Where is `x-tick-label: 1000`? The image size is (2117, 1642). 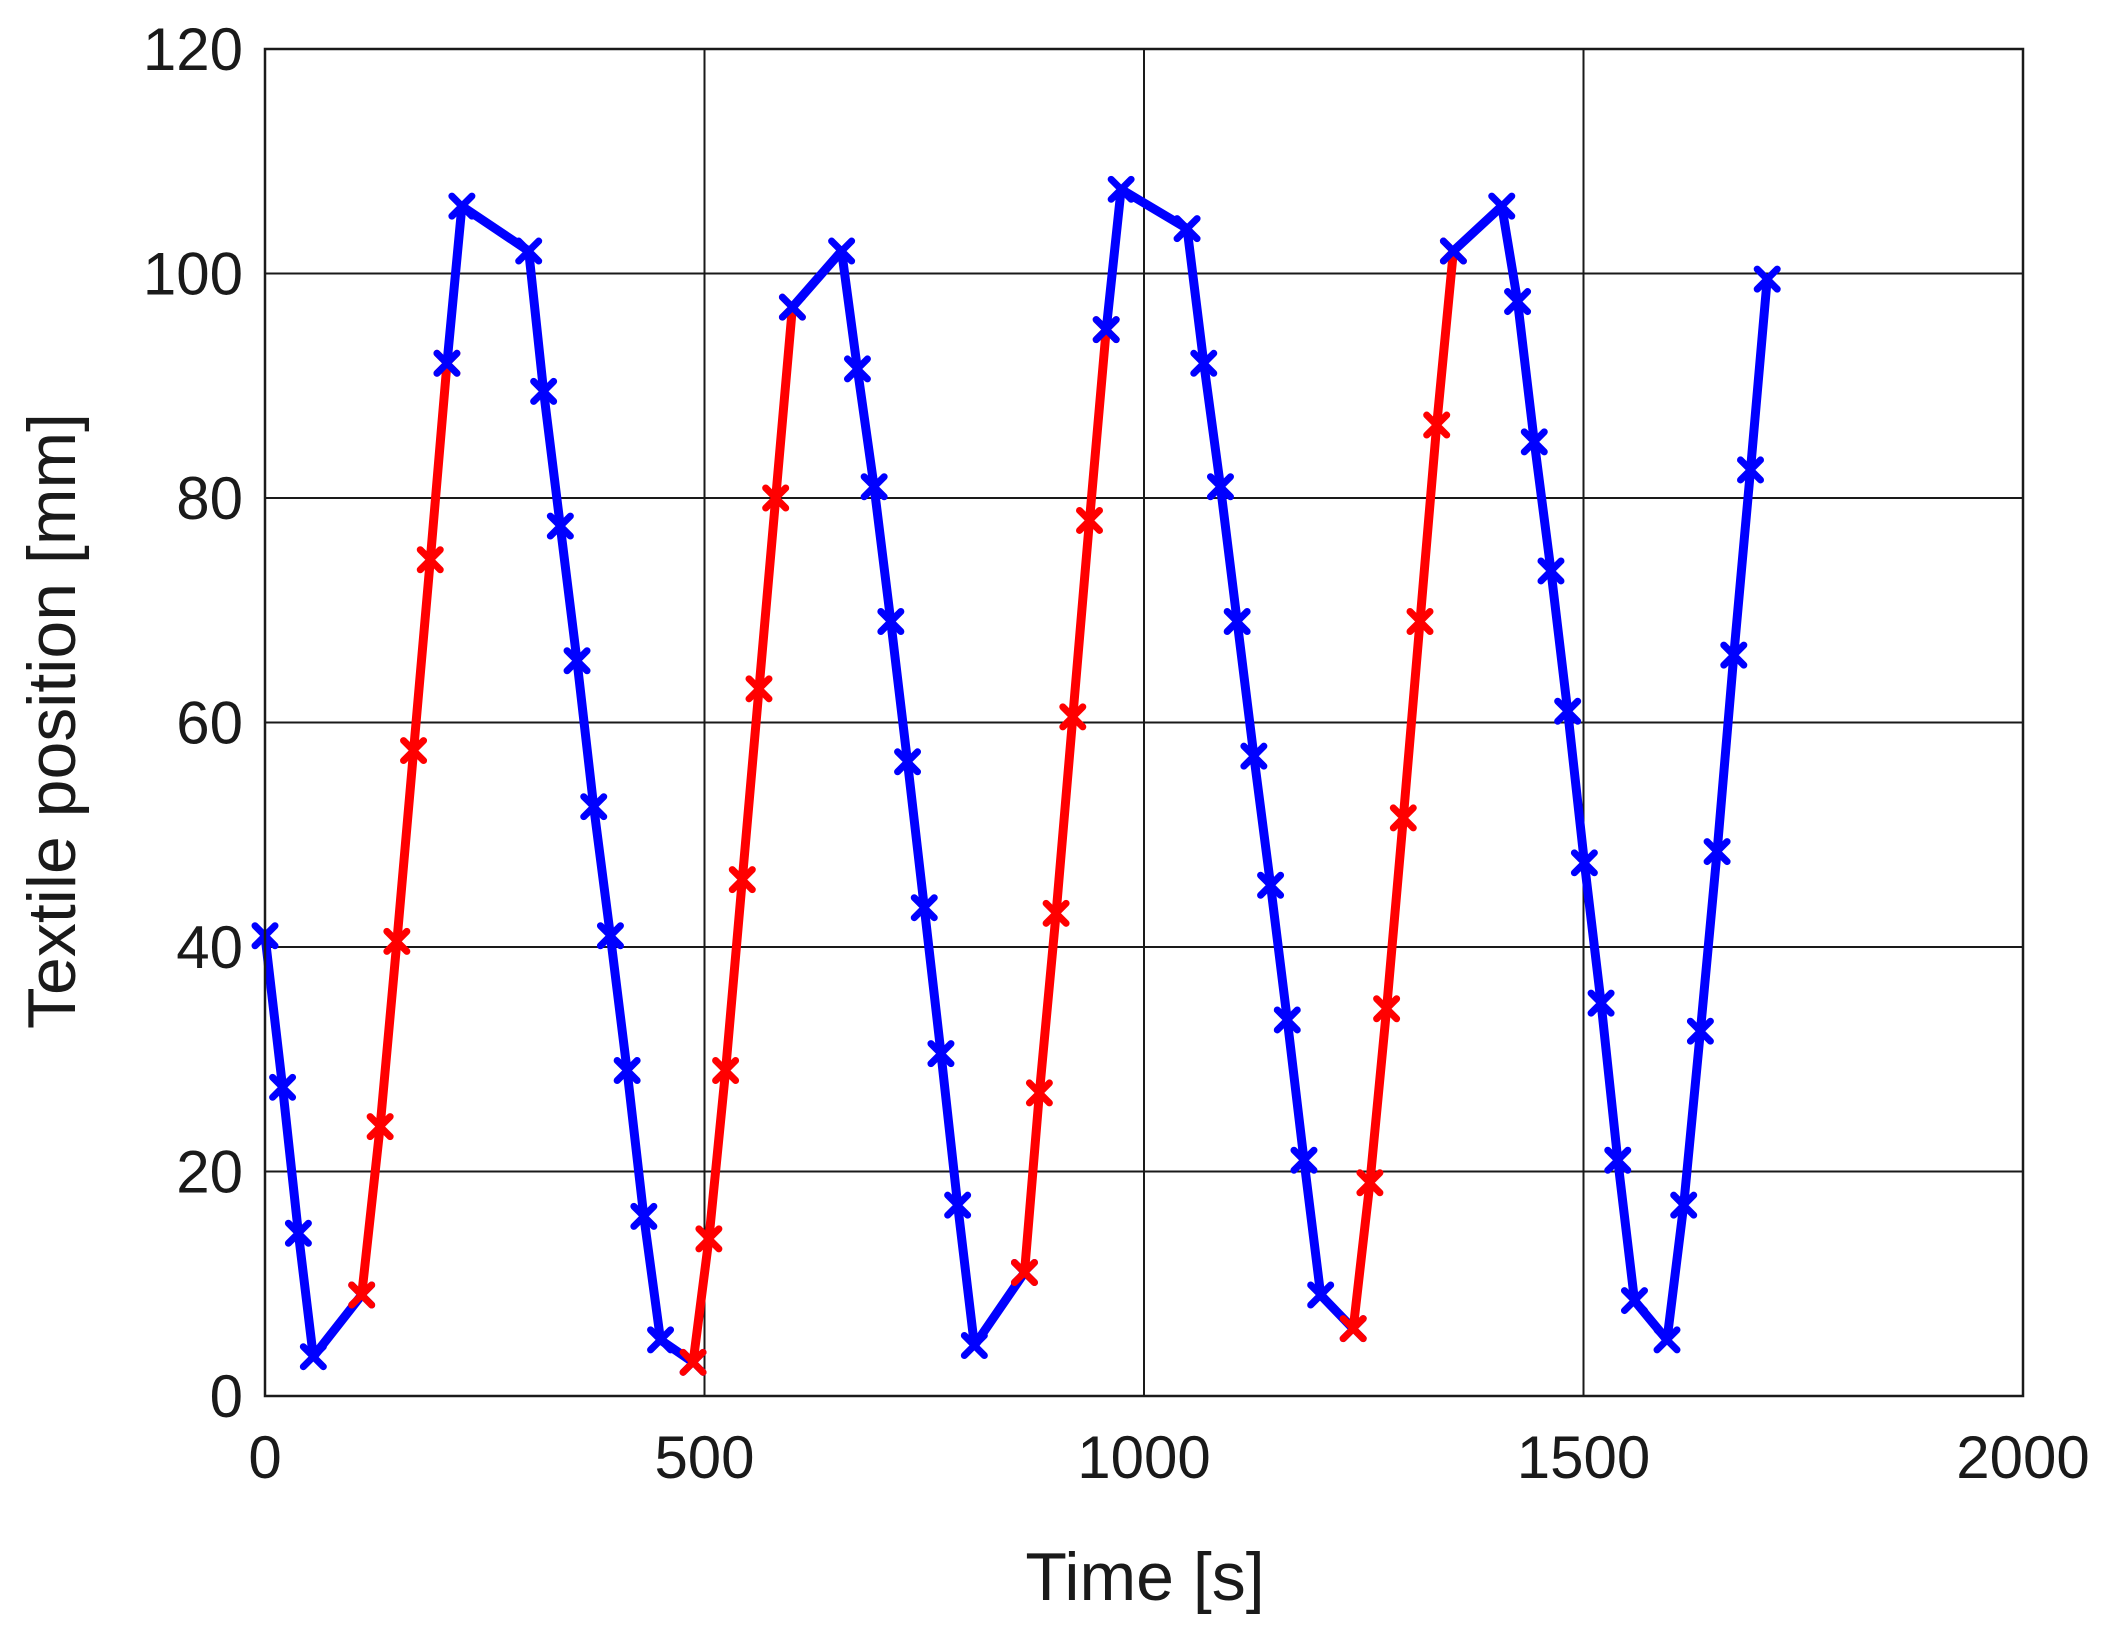 x-tick-label: 1000 is located at coordinates (1143, 1457).